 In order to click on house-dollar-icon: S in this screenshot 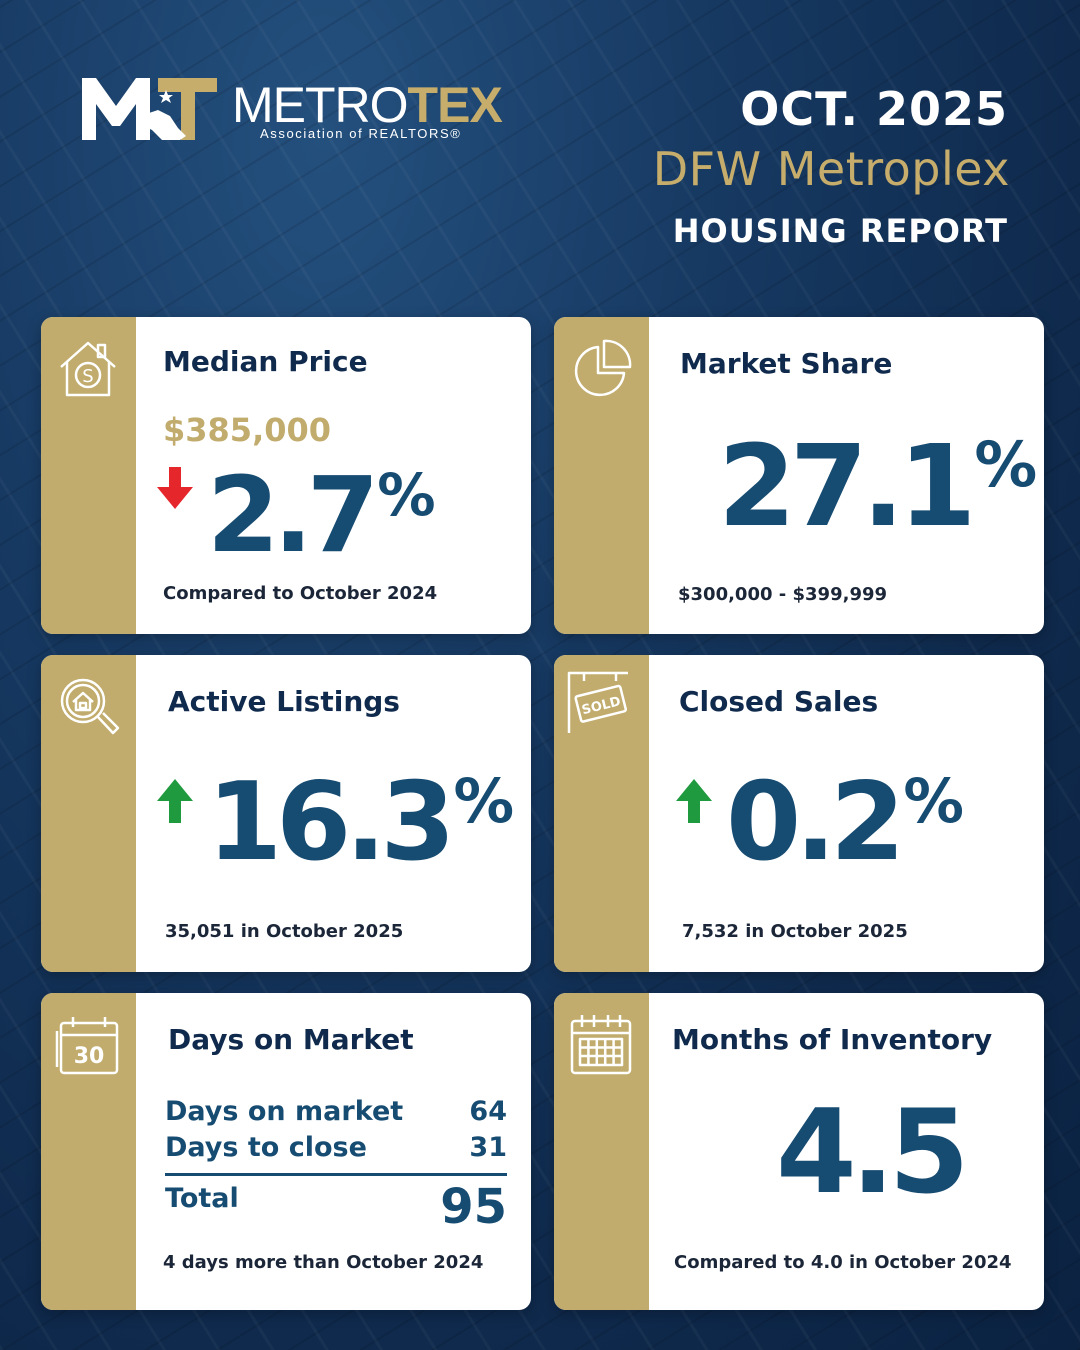, I will do `click(88, 368)`.